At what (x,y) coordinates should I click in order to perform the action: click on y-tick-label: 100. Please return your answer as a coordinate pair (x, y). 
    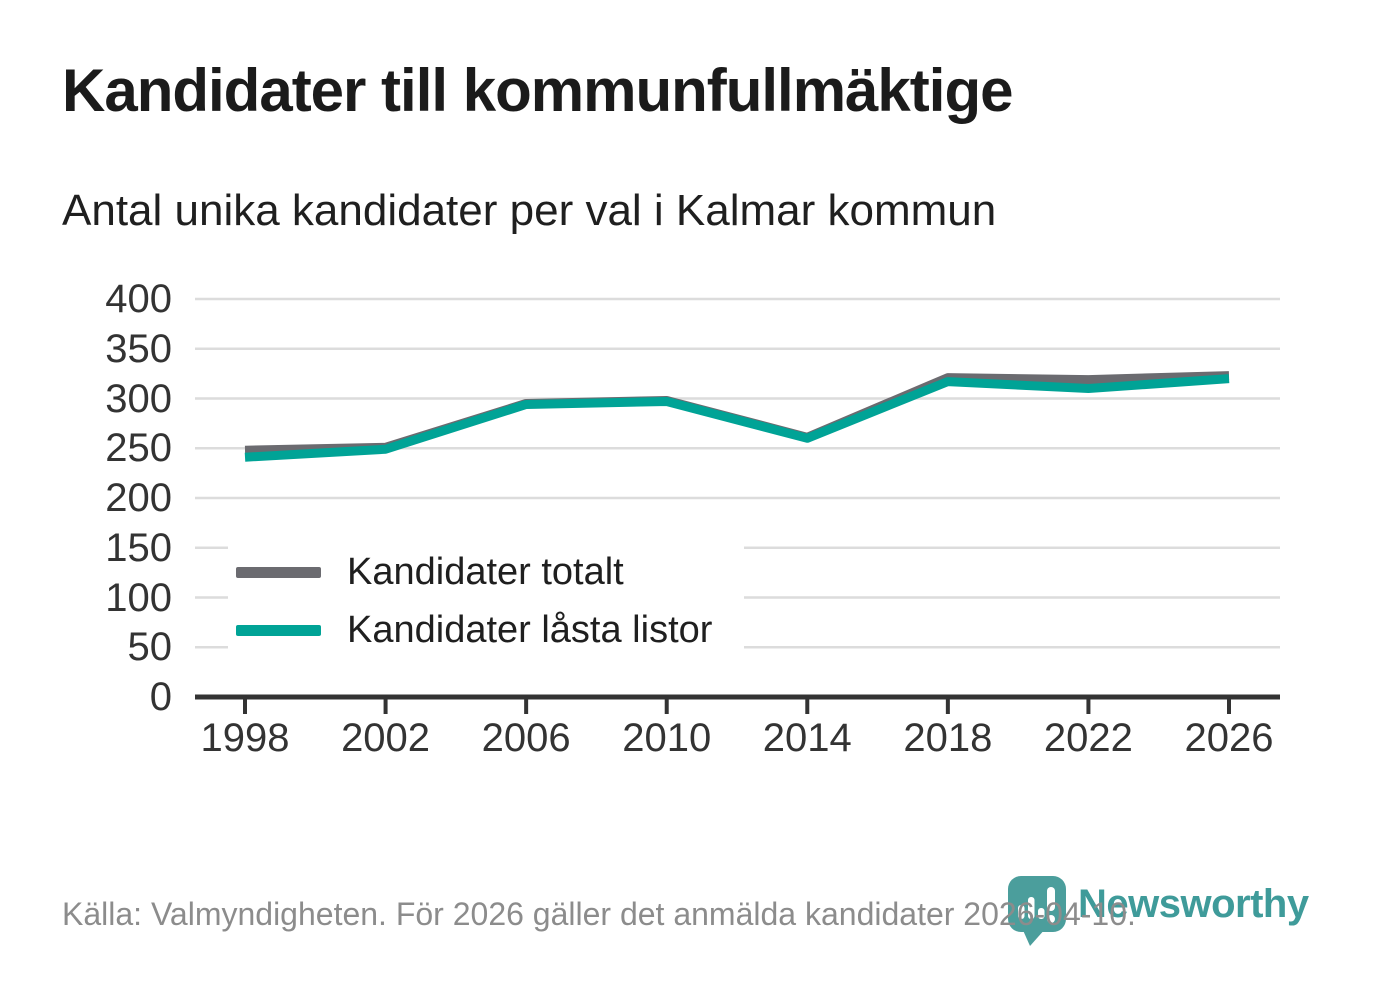
    Looking at the image, I should click on (138, 597).